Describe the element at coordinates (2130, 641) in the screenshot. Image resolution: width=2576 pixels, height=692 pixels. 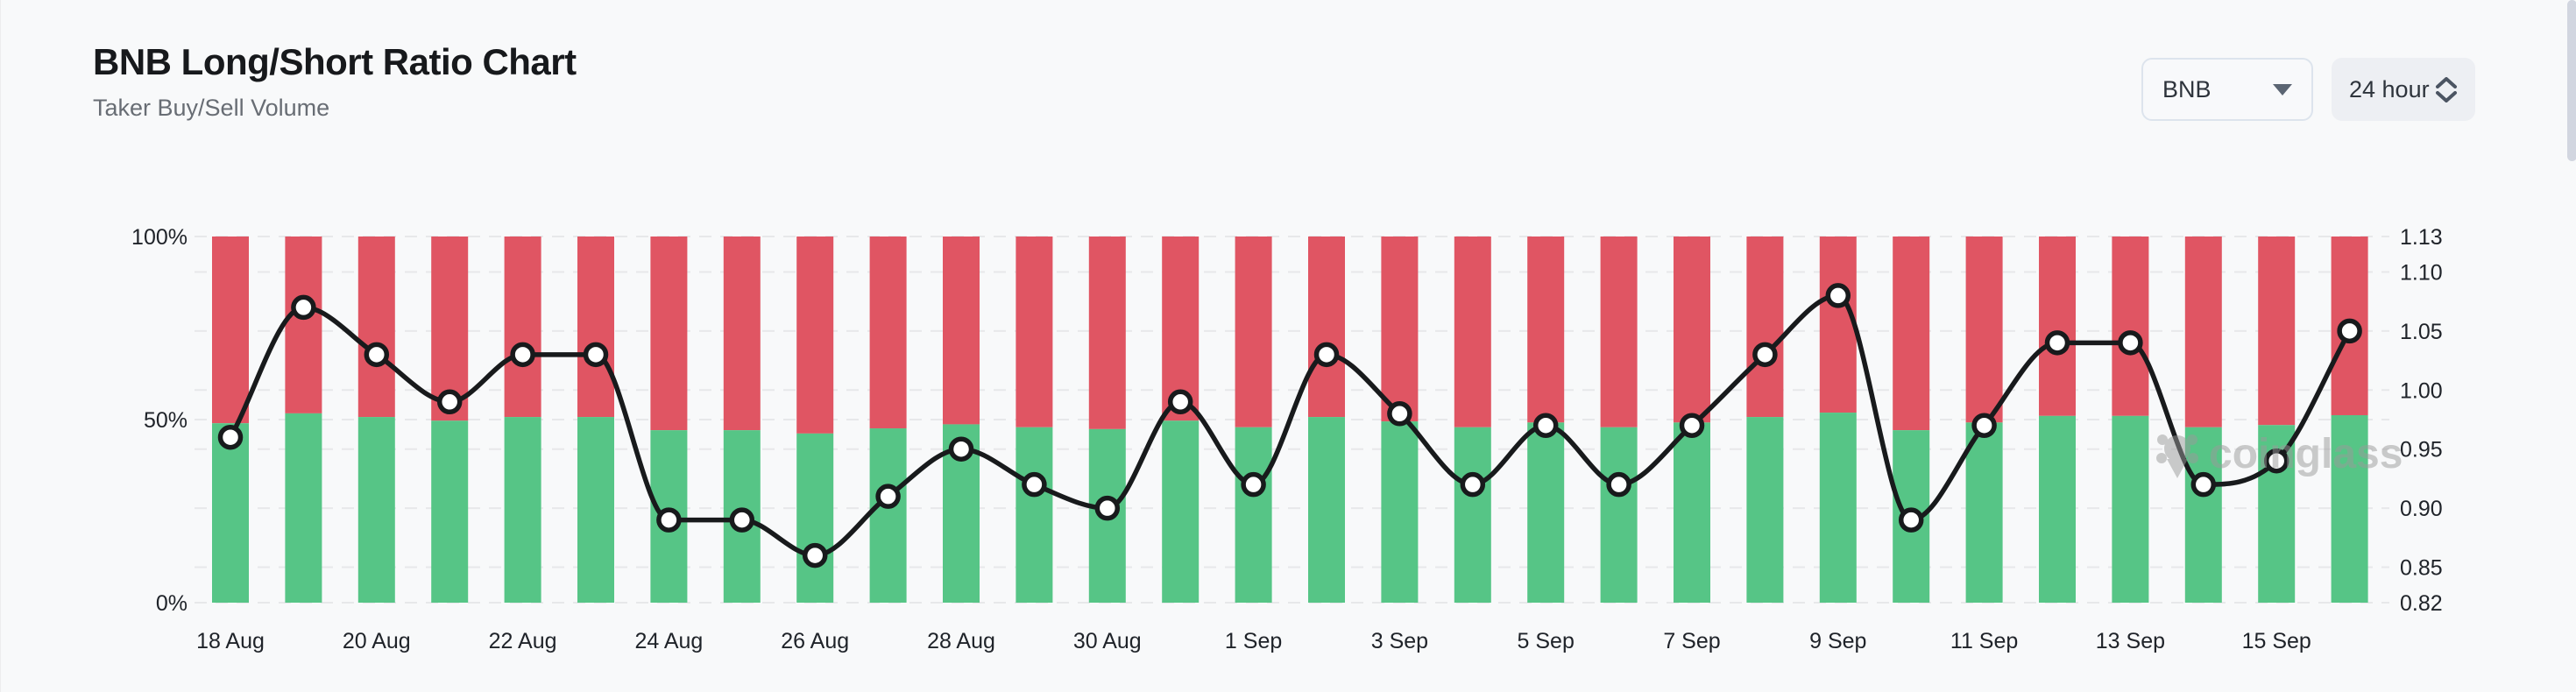
I see `x-axis-tick-label: 13 Sep` at that location.